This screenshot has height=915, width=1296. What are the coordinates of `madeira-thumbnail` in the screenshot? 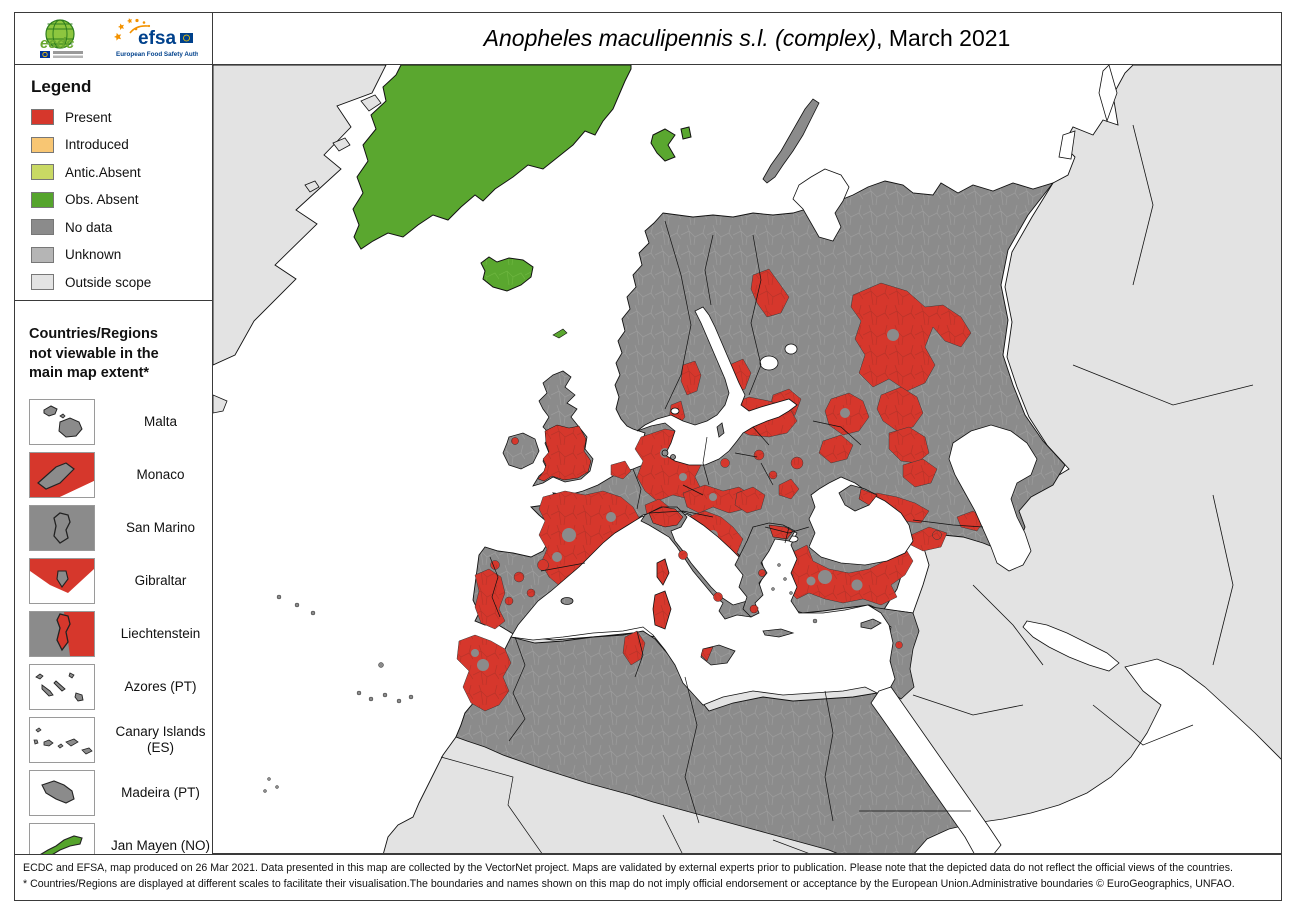 It's located at (62, 792).